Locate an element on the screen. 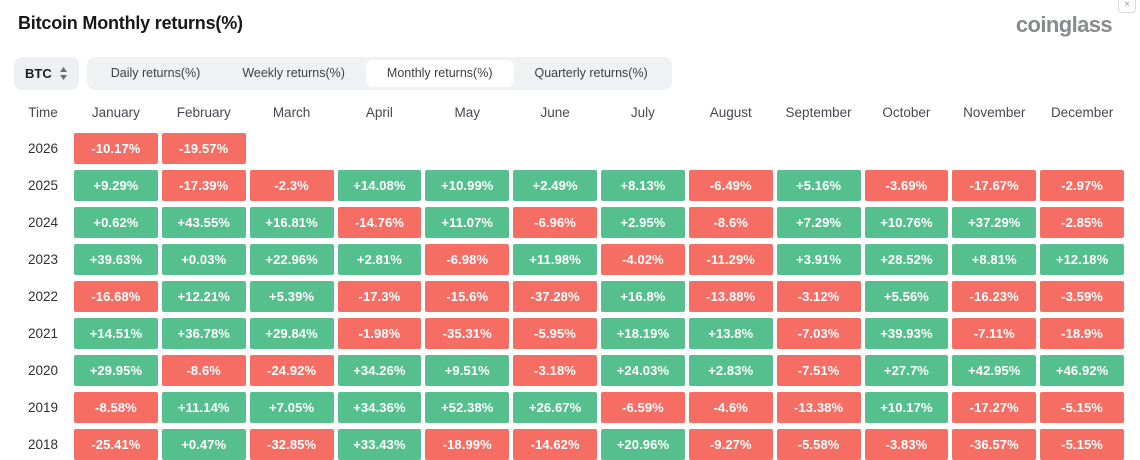 This screenshot has width=1140, height=460. return-cell-wrap: +27.7% is located at coordinates (907, 370).